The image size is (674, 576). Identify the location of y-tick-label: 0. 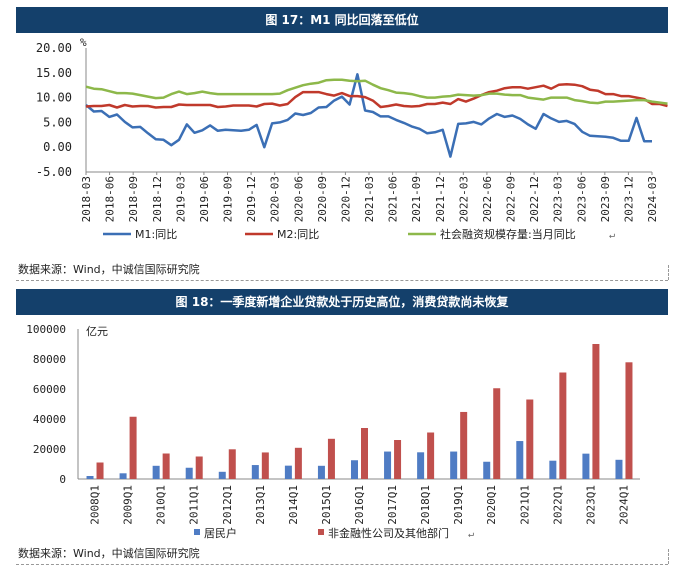
(62, 479).